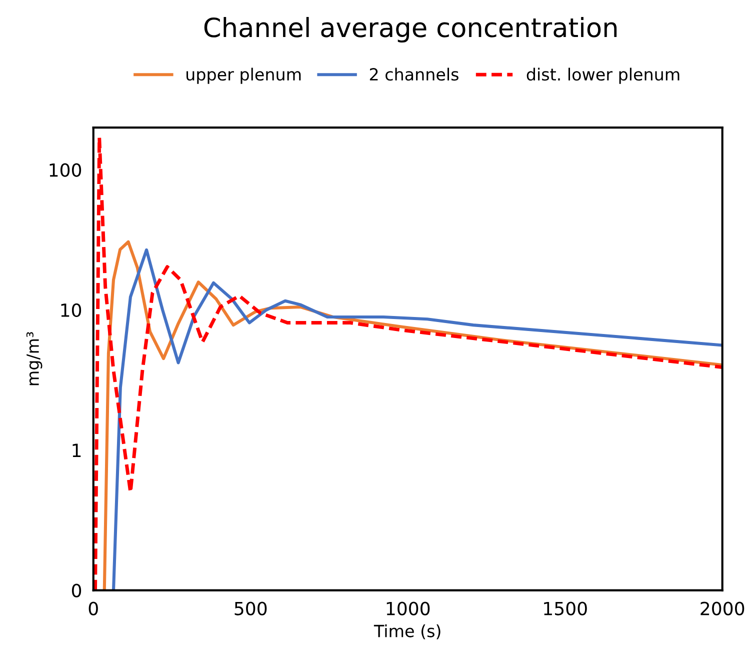 This screenshot has height=661, width=747. I want to click on x-tick-label: 1500, so click(565, 609).